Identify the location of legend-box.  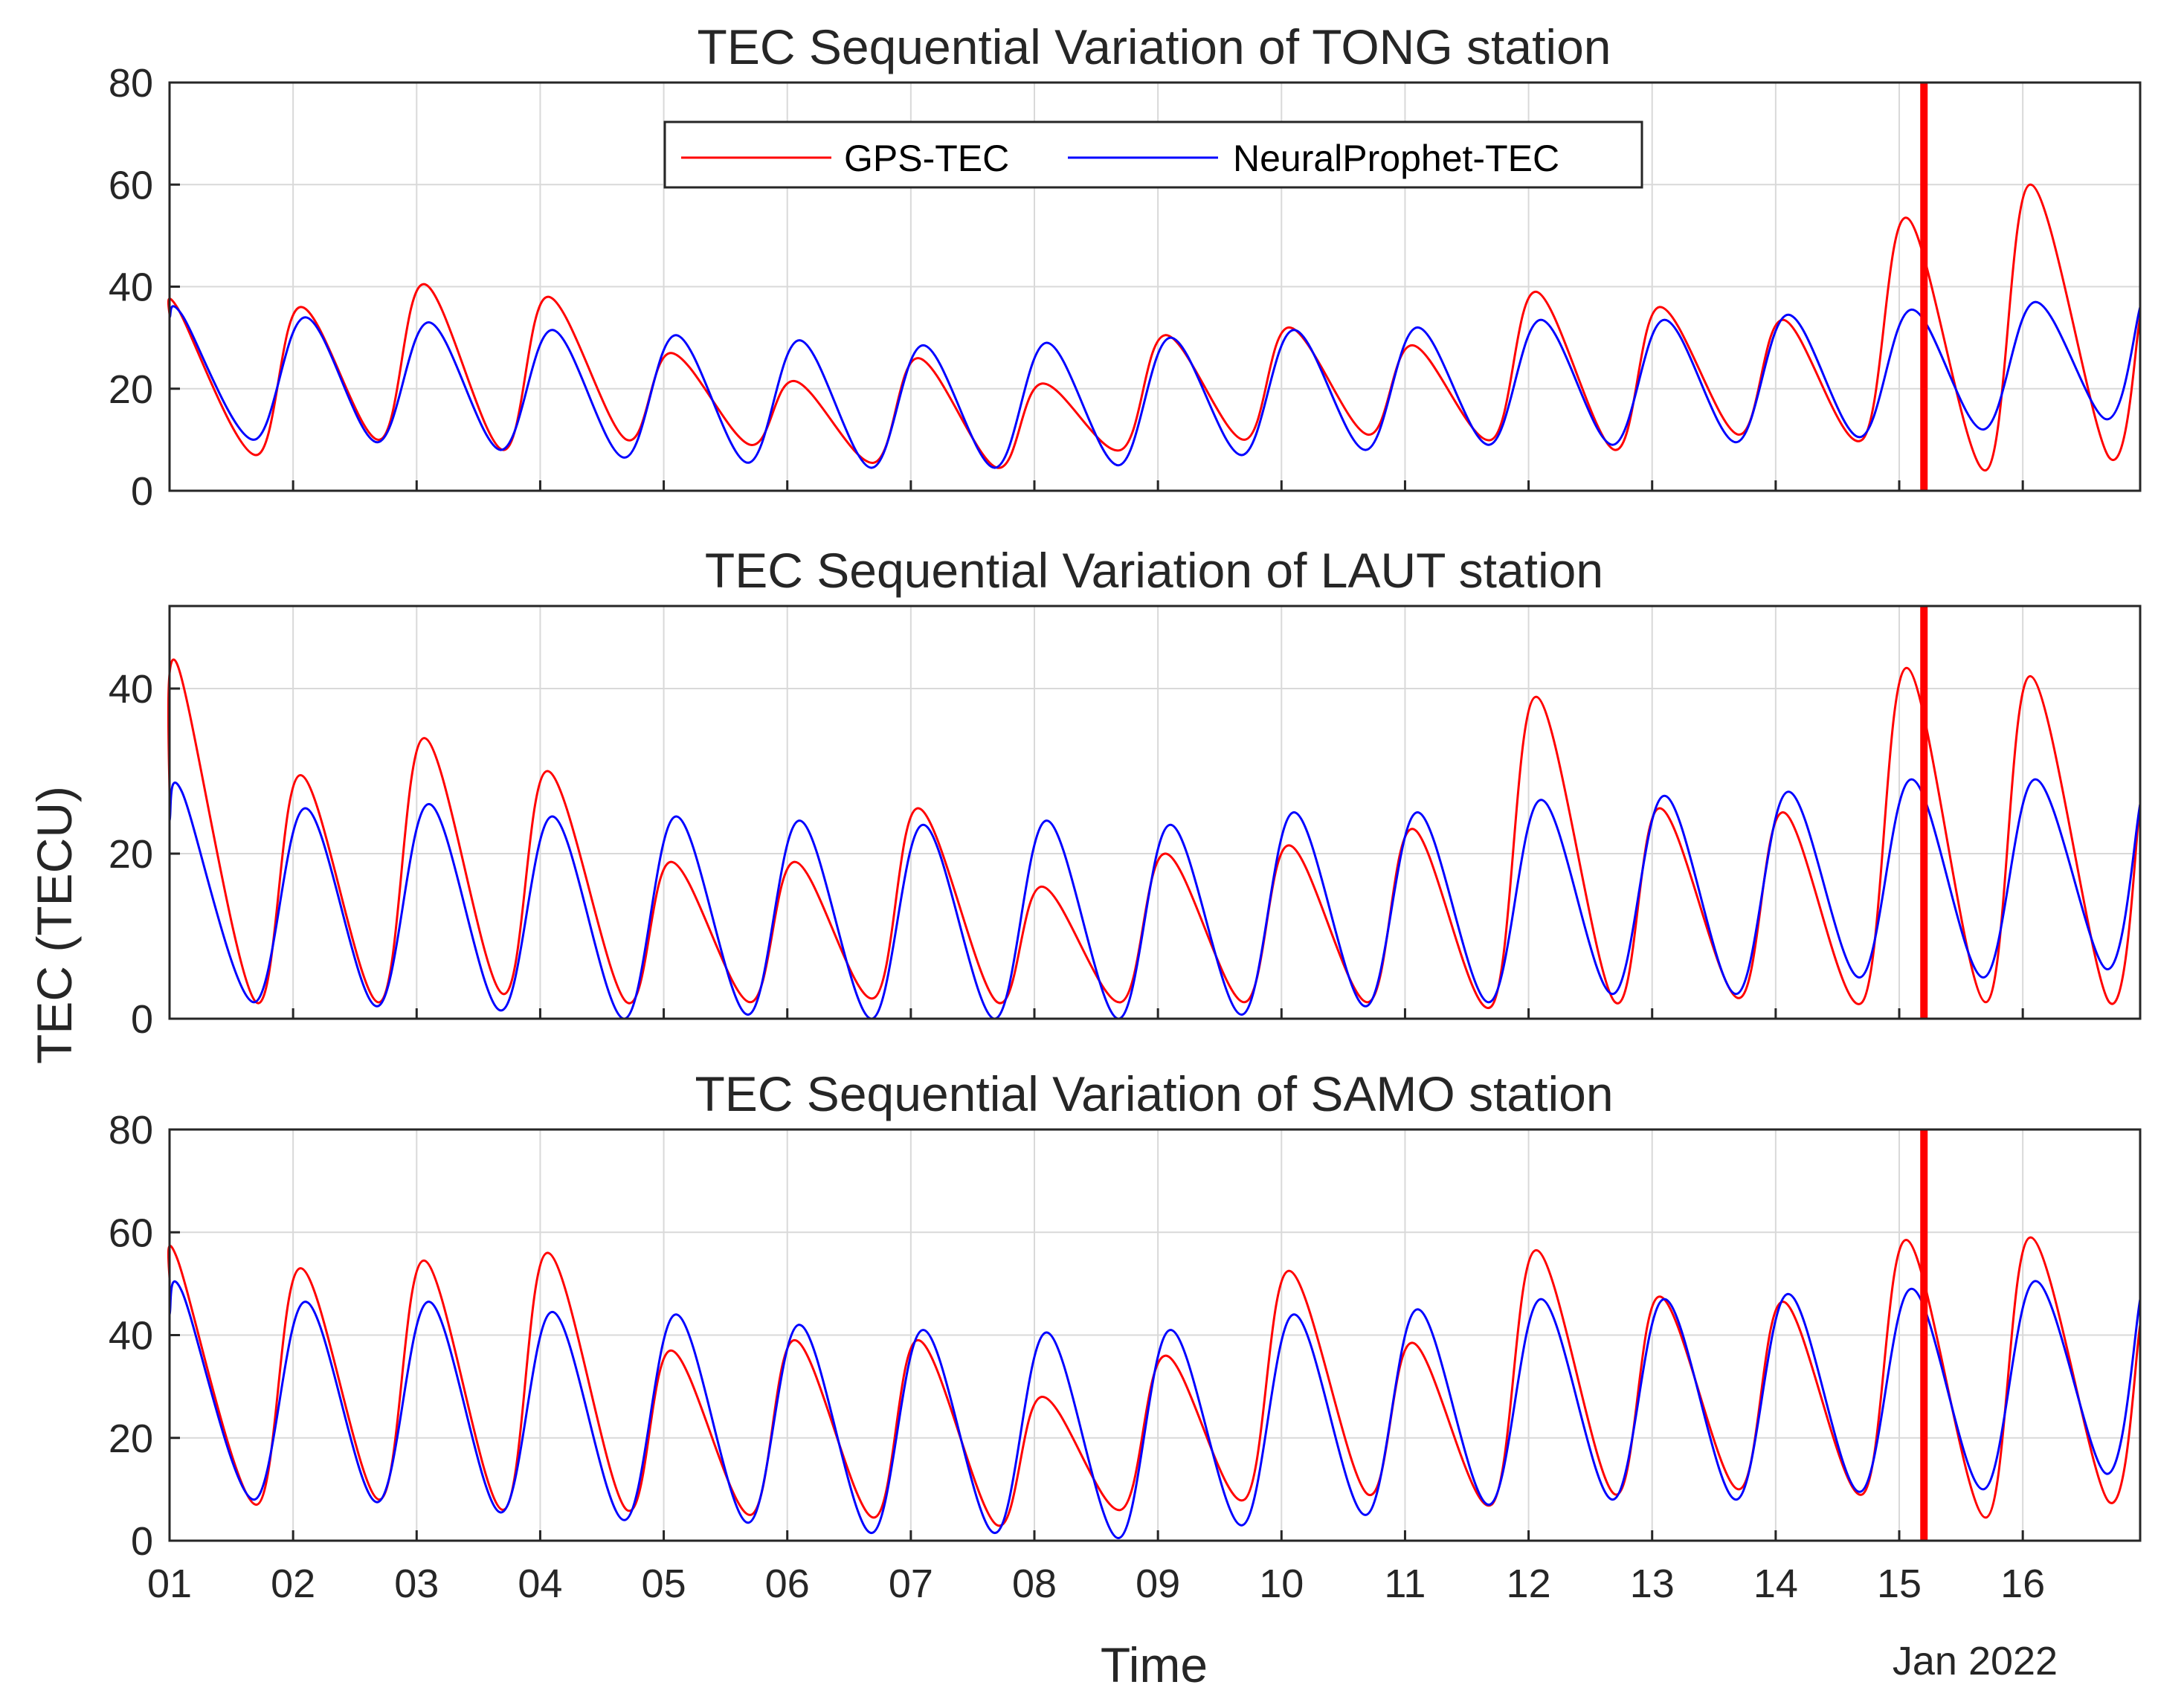
(1153, 154).